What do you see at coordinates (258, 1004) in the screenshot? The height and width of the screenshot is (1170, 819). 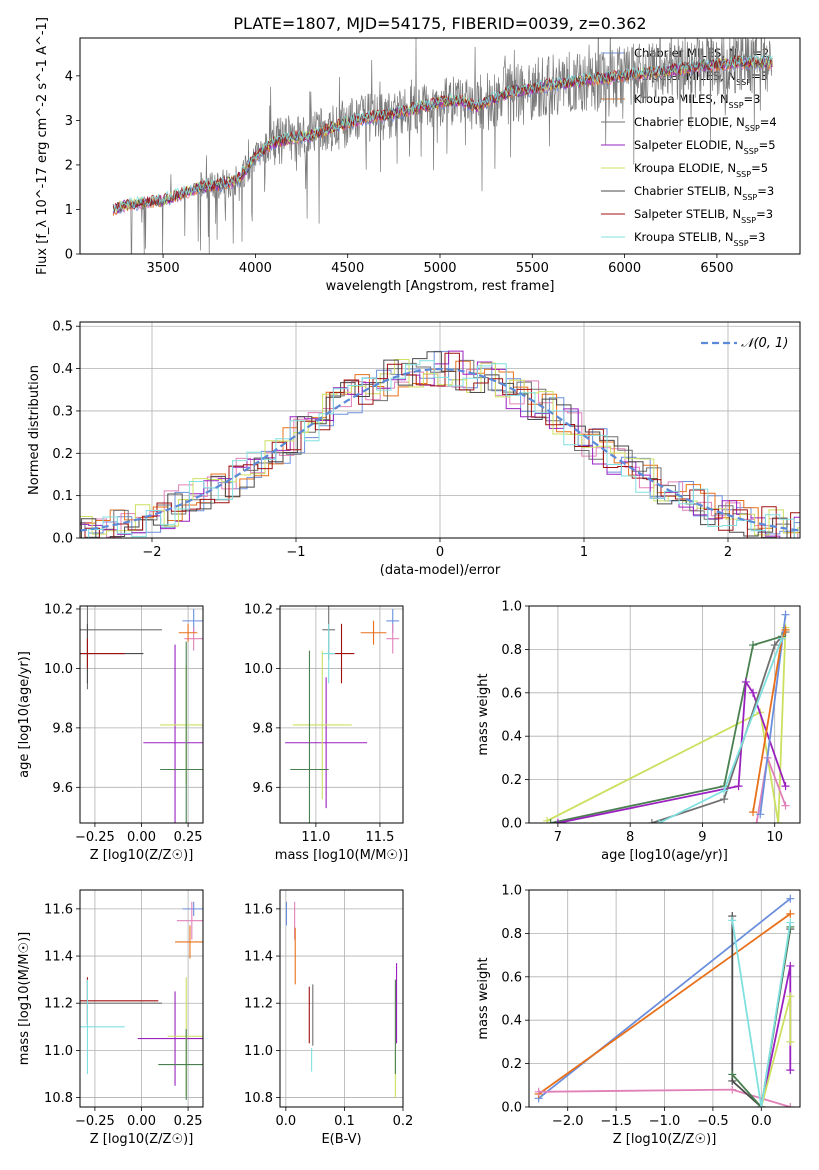 I see `y-tick-label: 11.2` at bounding box center [258, 1004].